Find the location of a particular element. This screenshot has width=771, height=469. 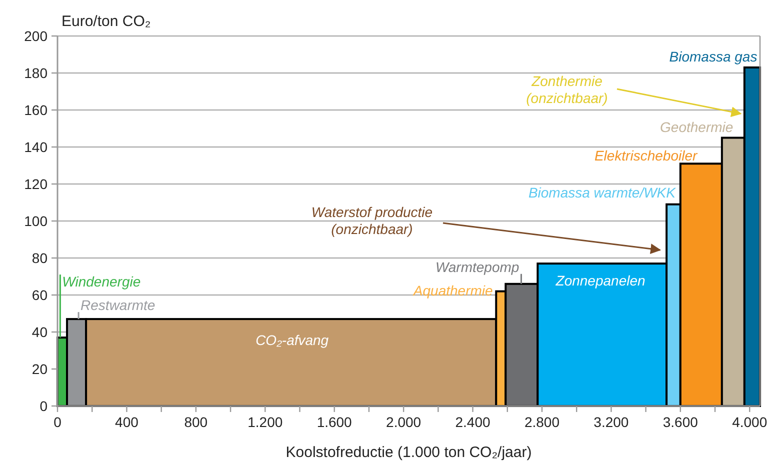

annotation: Elektrischeboiler is located at coordinates (646, 156).